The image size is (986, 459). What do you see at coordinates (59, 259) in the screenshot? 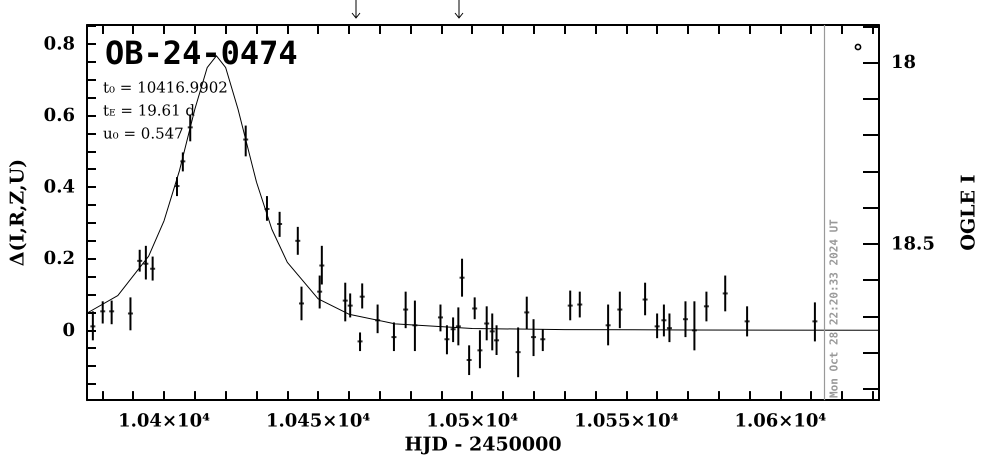
I see `y-tick-label: 0.2` at bounding box center [59, 259].